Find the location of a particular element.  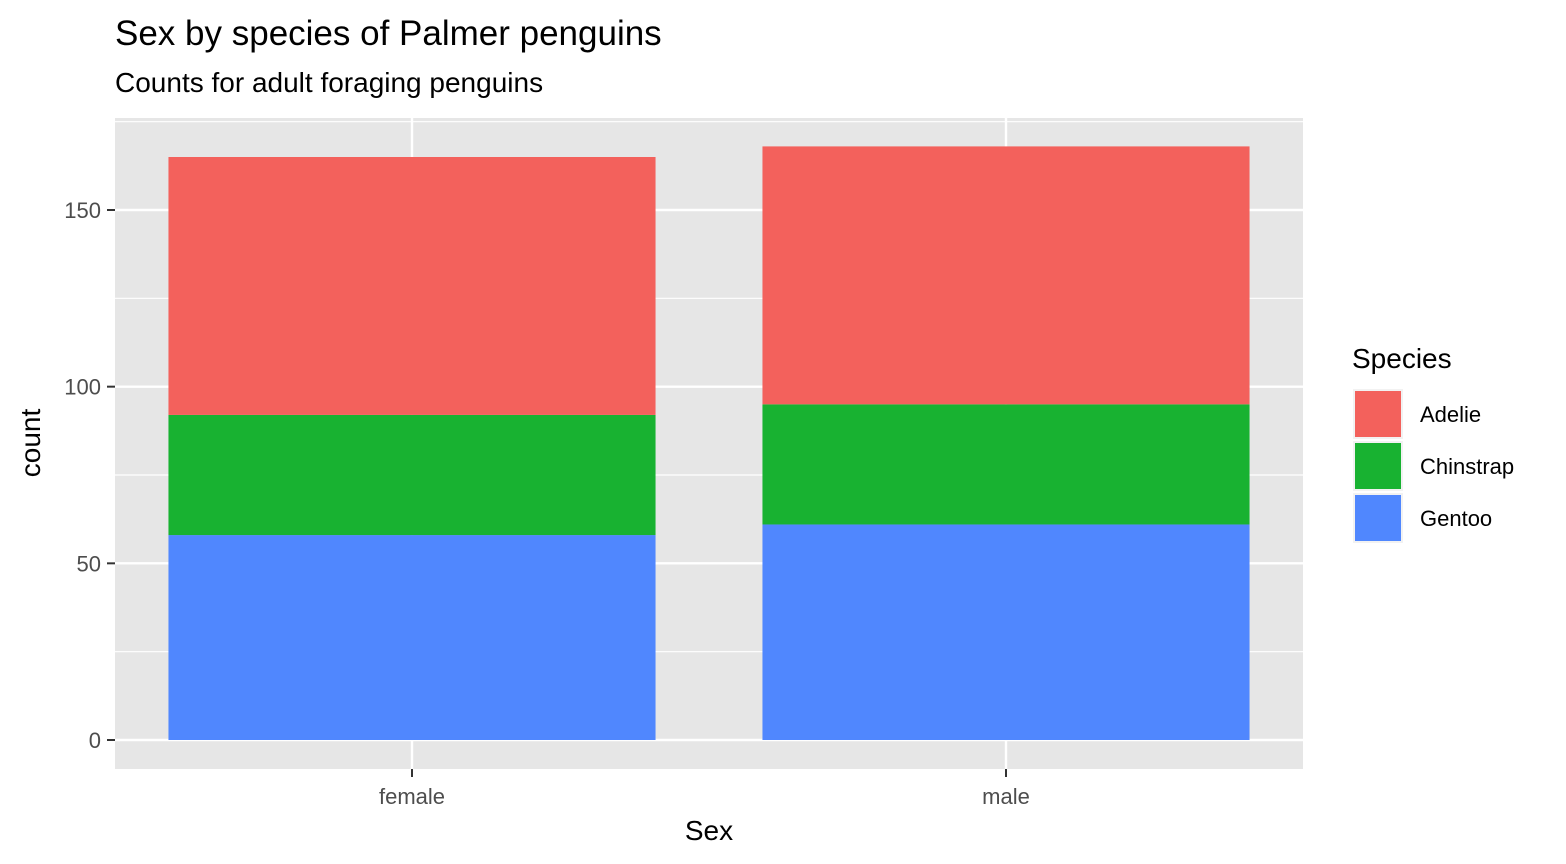

bar-adelie-female is located at coordinates (412, 286).